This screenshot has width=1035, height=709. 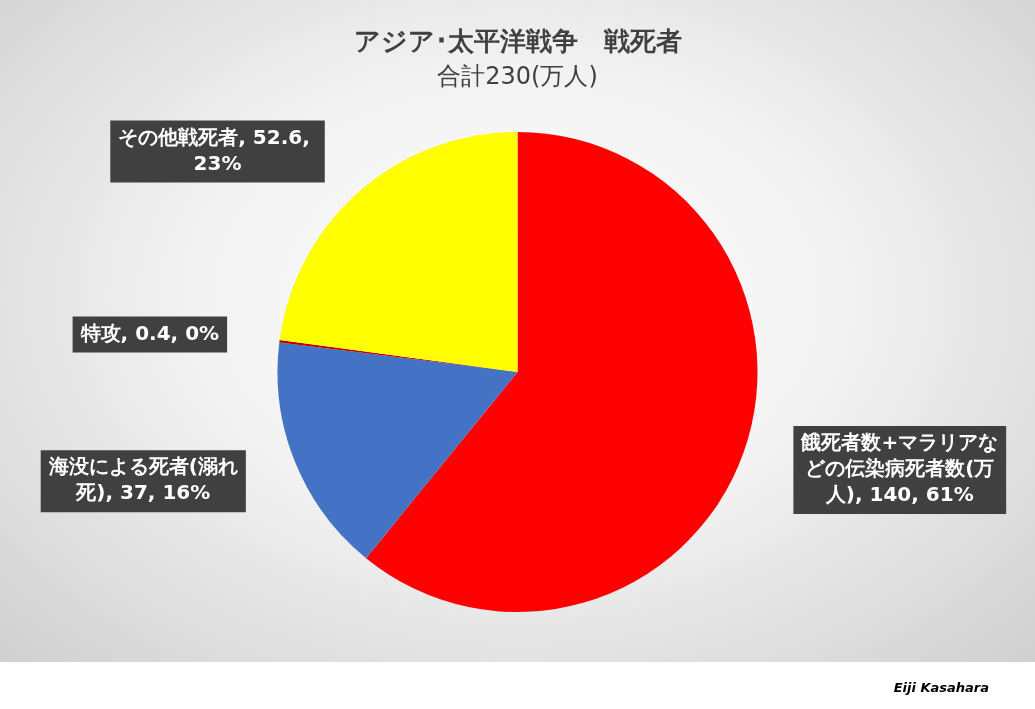 I want to click on chart-subtitle: 合計230(万人), so click(x=517, y=75).